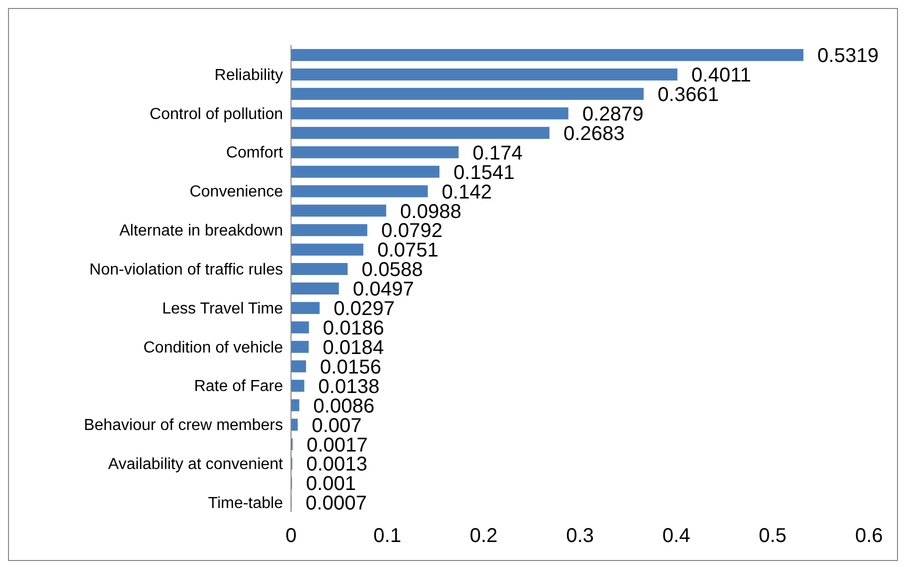 The height and width of the screenshot is (567, 904). What do you see at coordinates (676, 536) in the screenshot?
I see `x-tick-label: 0.4` at bounding box center [676, 536].